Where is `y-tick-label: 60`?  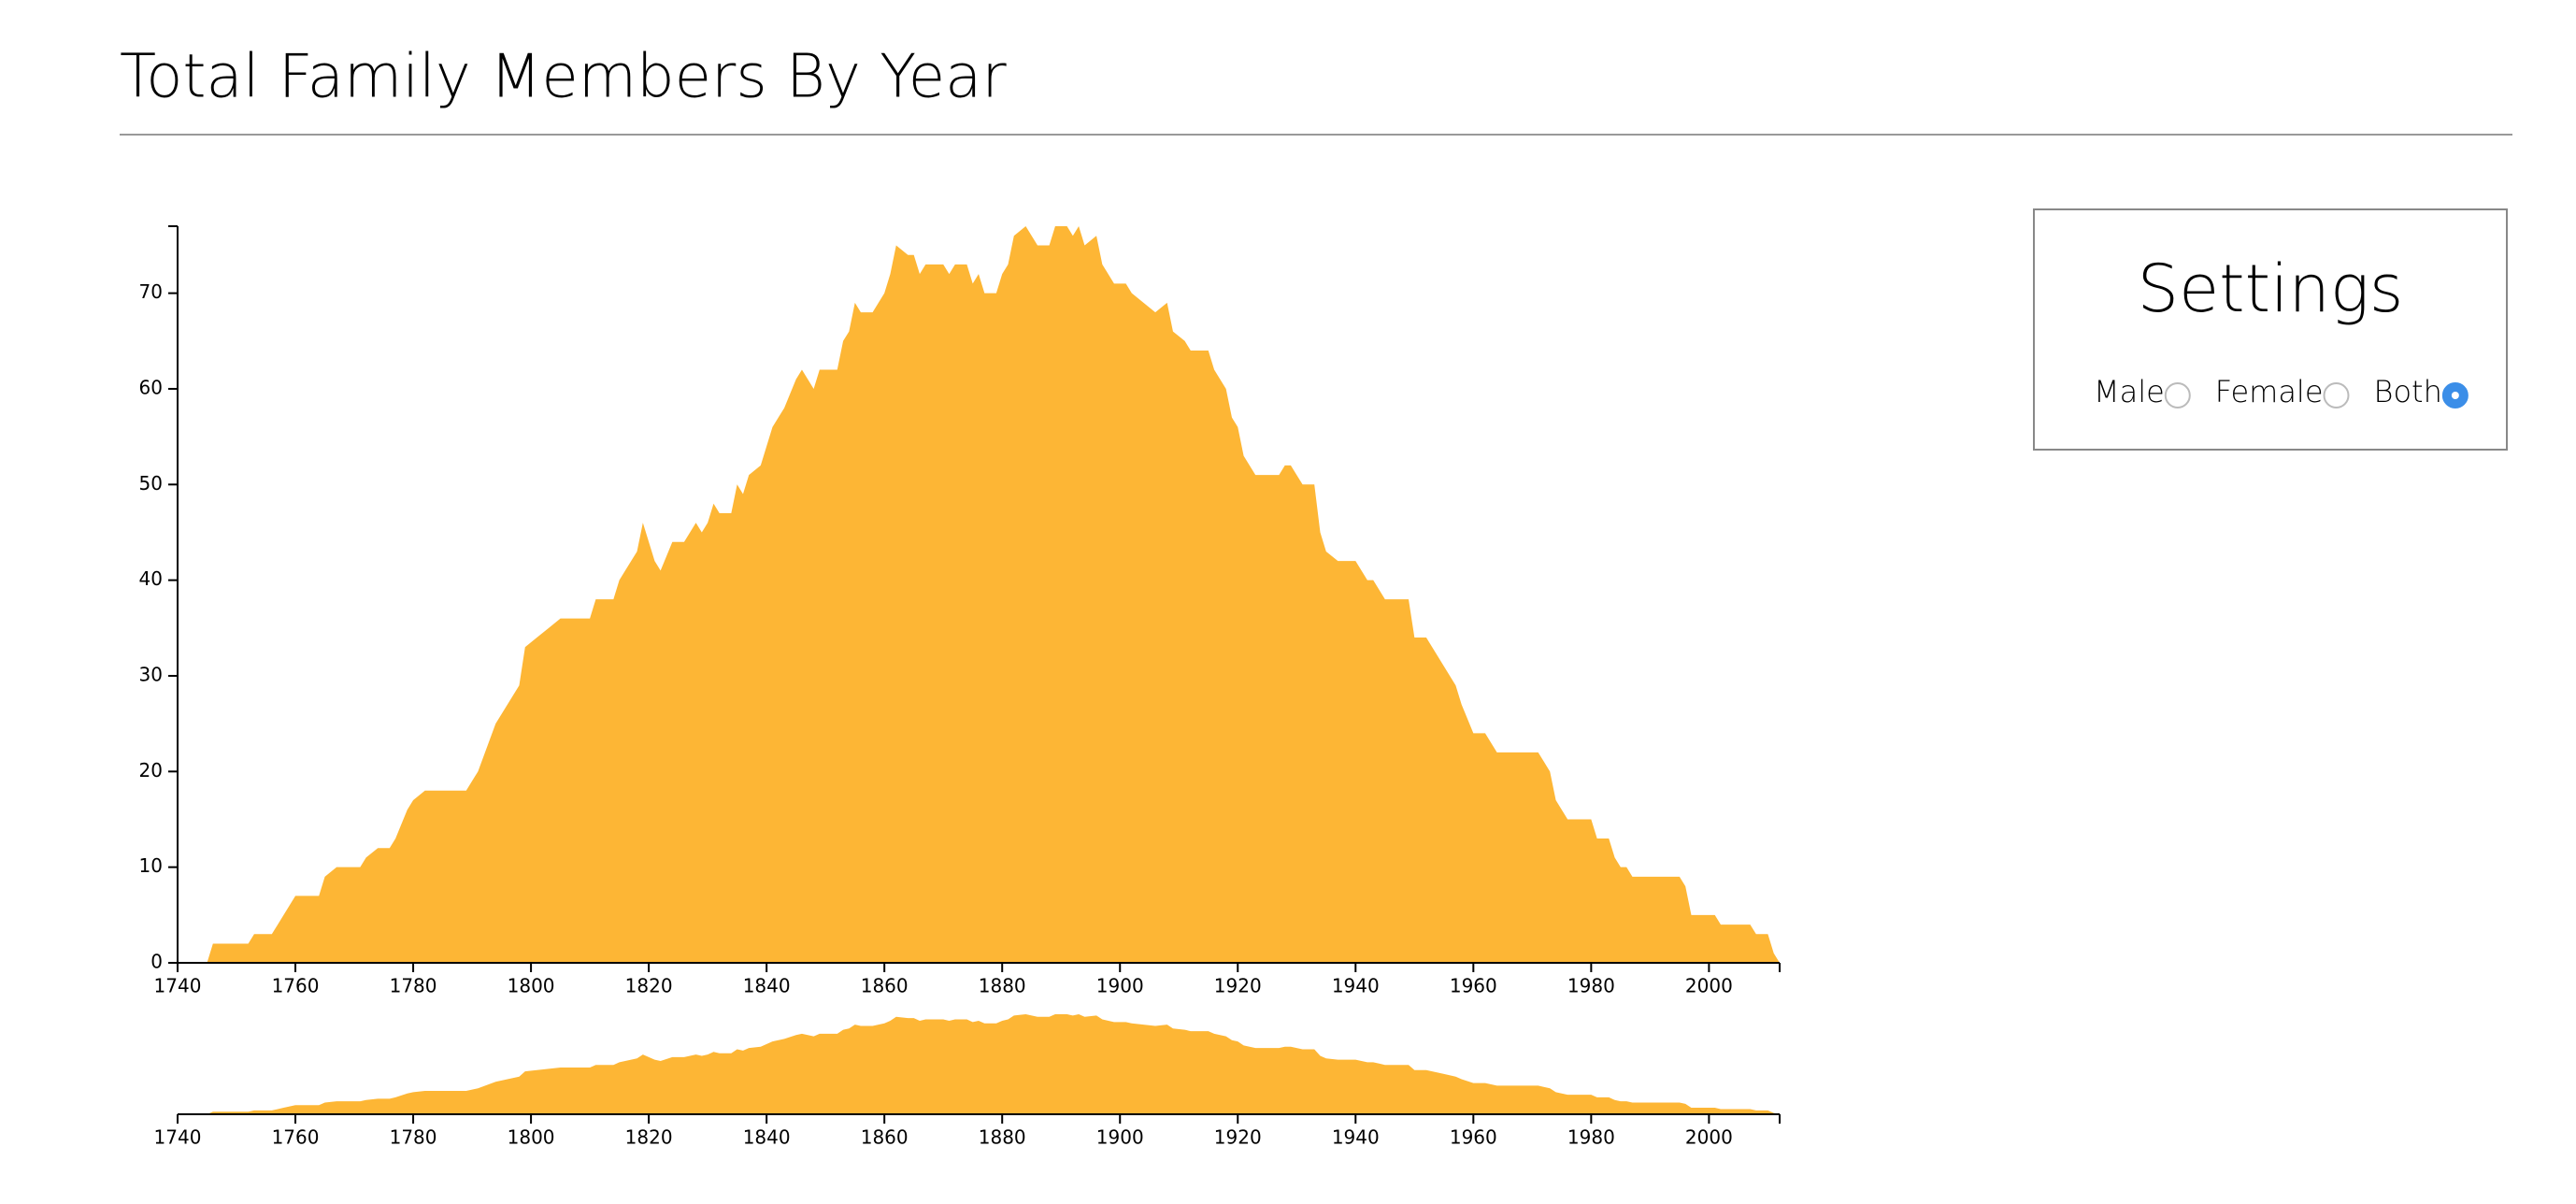 y-tick-label: 60 is located at coordinates (151, 387).